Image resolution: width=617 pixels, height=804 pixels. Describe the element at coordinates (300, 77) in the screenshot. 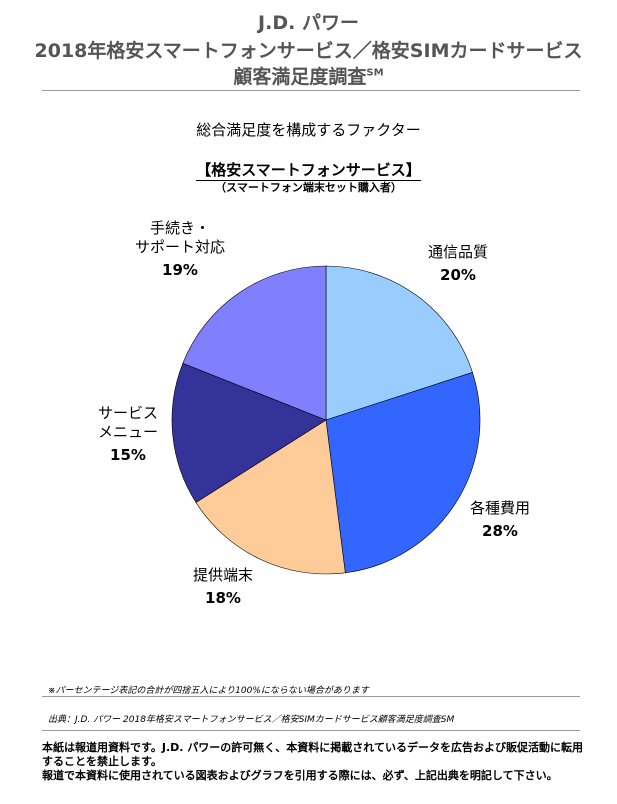

I see `header-survey-subtitle-text: 顧客満足度調査` at that location.